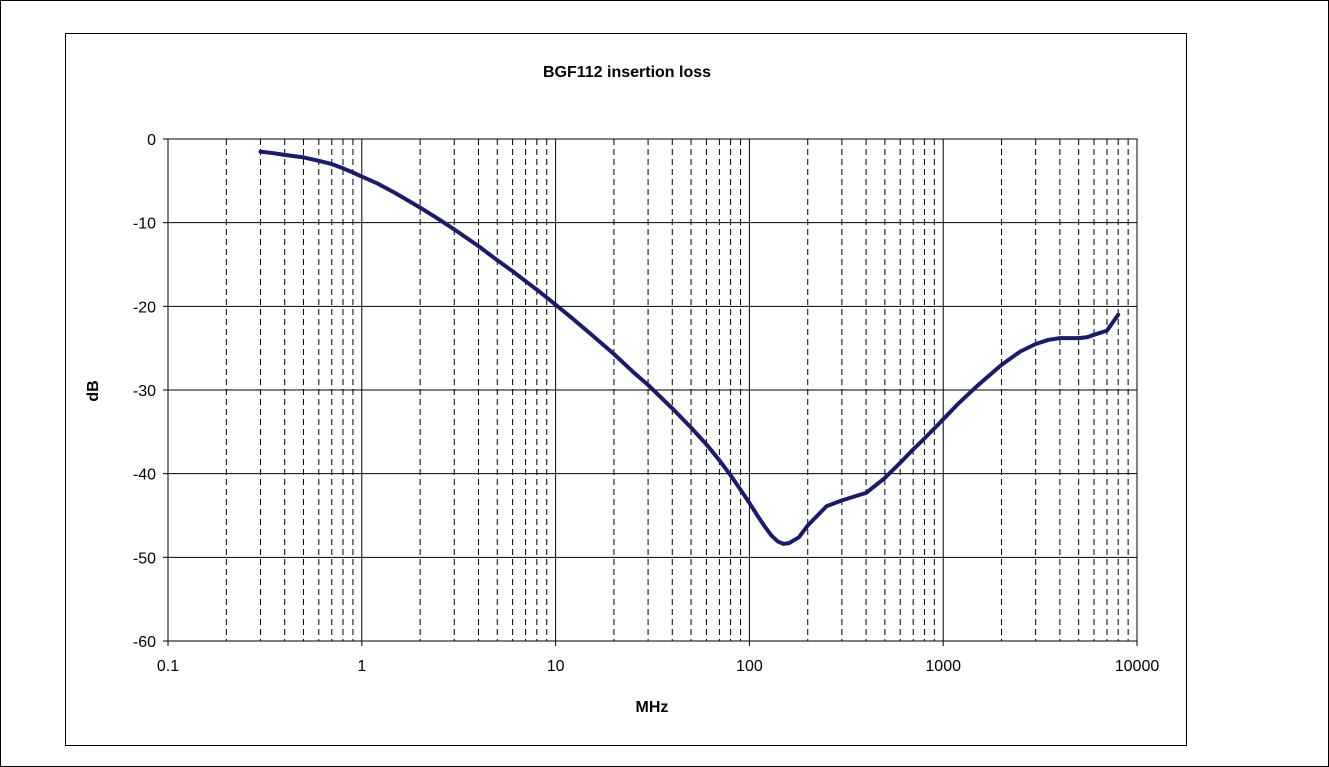  I want to click on y-tick-label: 0, so click(151, 140).